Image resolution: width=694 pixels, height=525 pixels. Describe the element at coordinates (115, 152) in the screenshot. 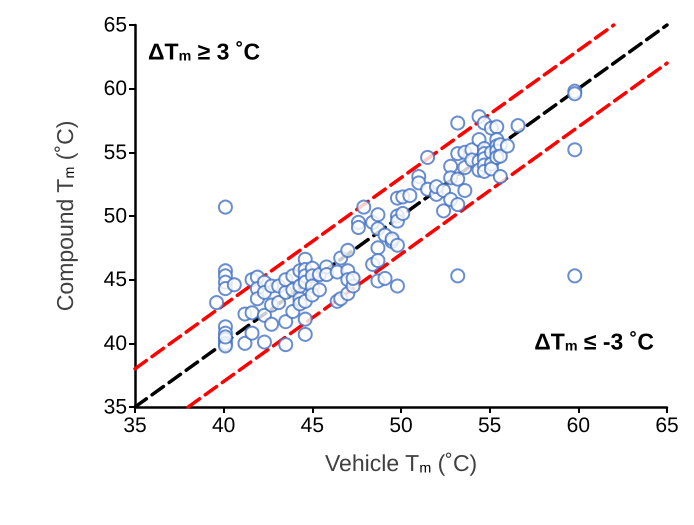

I see `y-tick-label: 55` at that location.